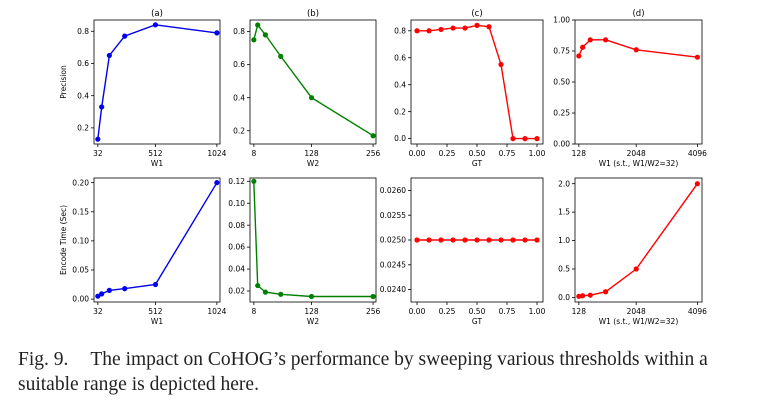 The image size is (768, 410). Describe the element at coordinates (447, 311) in the screenshot. I see `x-tick-label: 0.25` at that location.